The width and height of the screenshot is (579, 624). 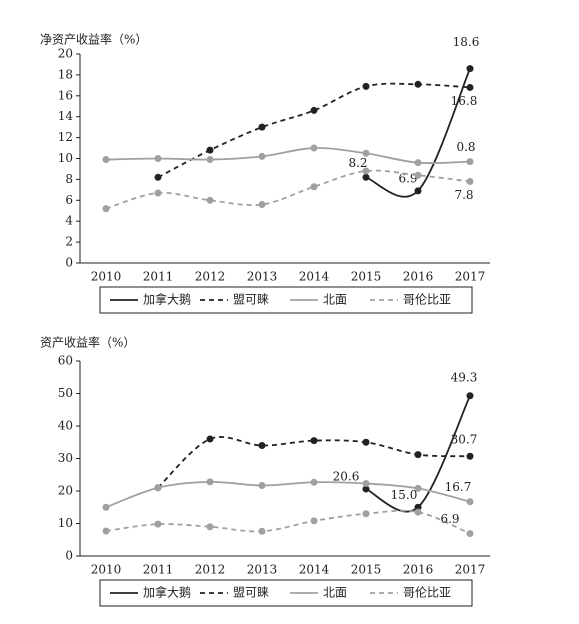 What do you see at coordinates (466, 42) in the screenshot?
I see `data-label: 18.6` at bounding box center [466, 42].